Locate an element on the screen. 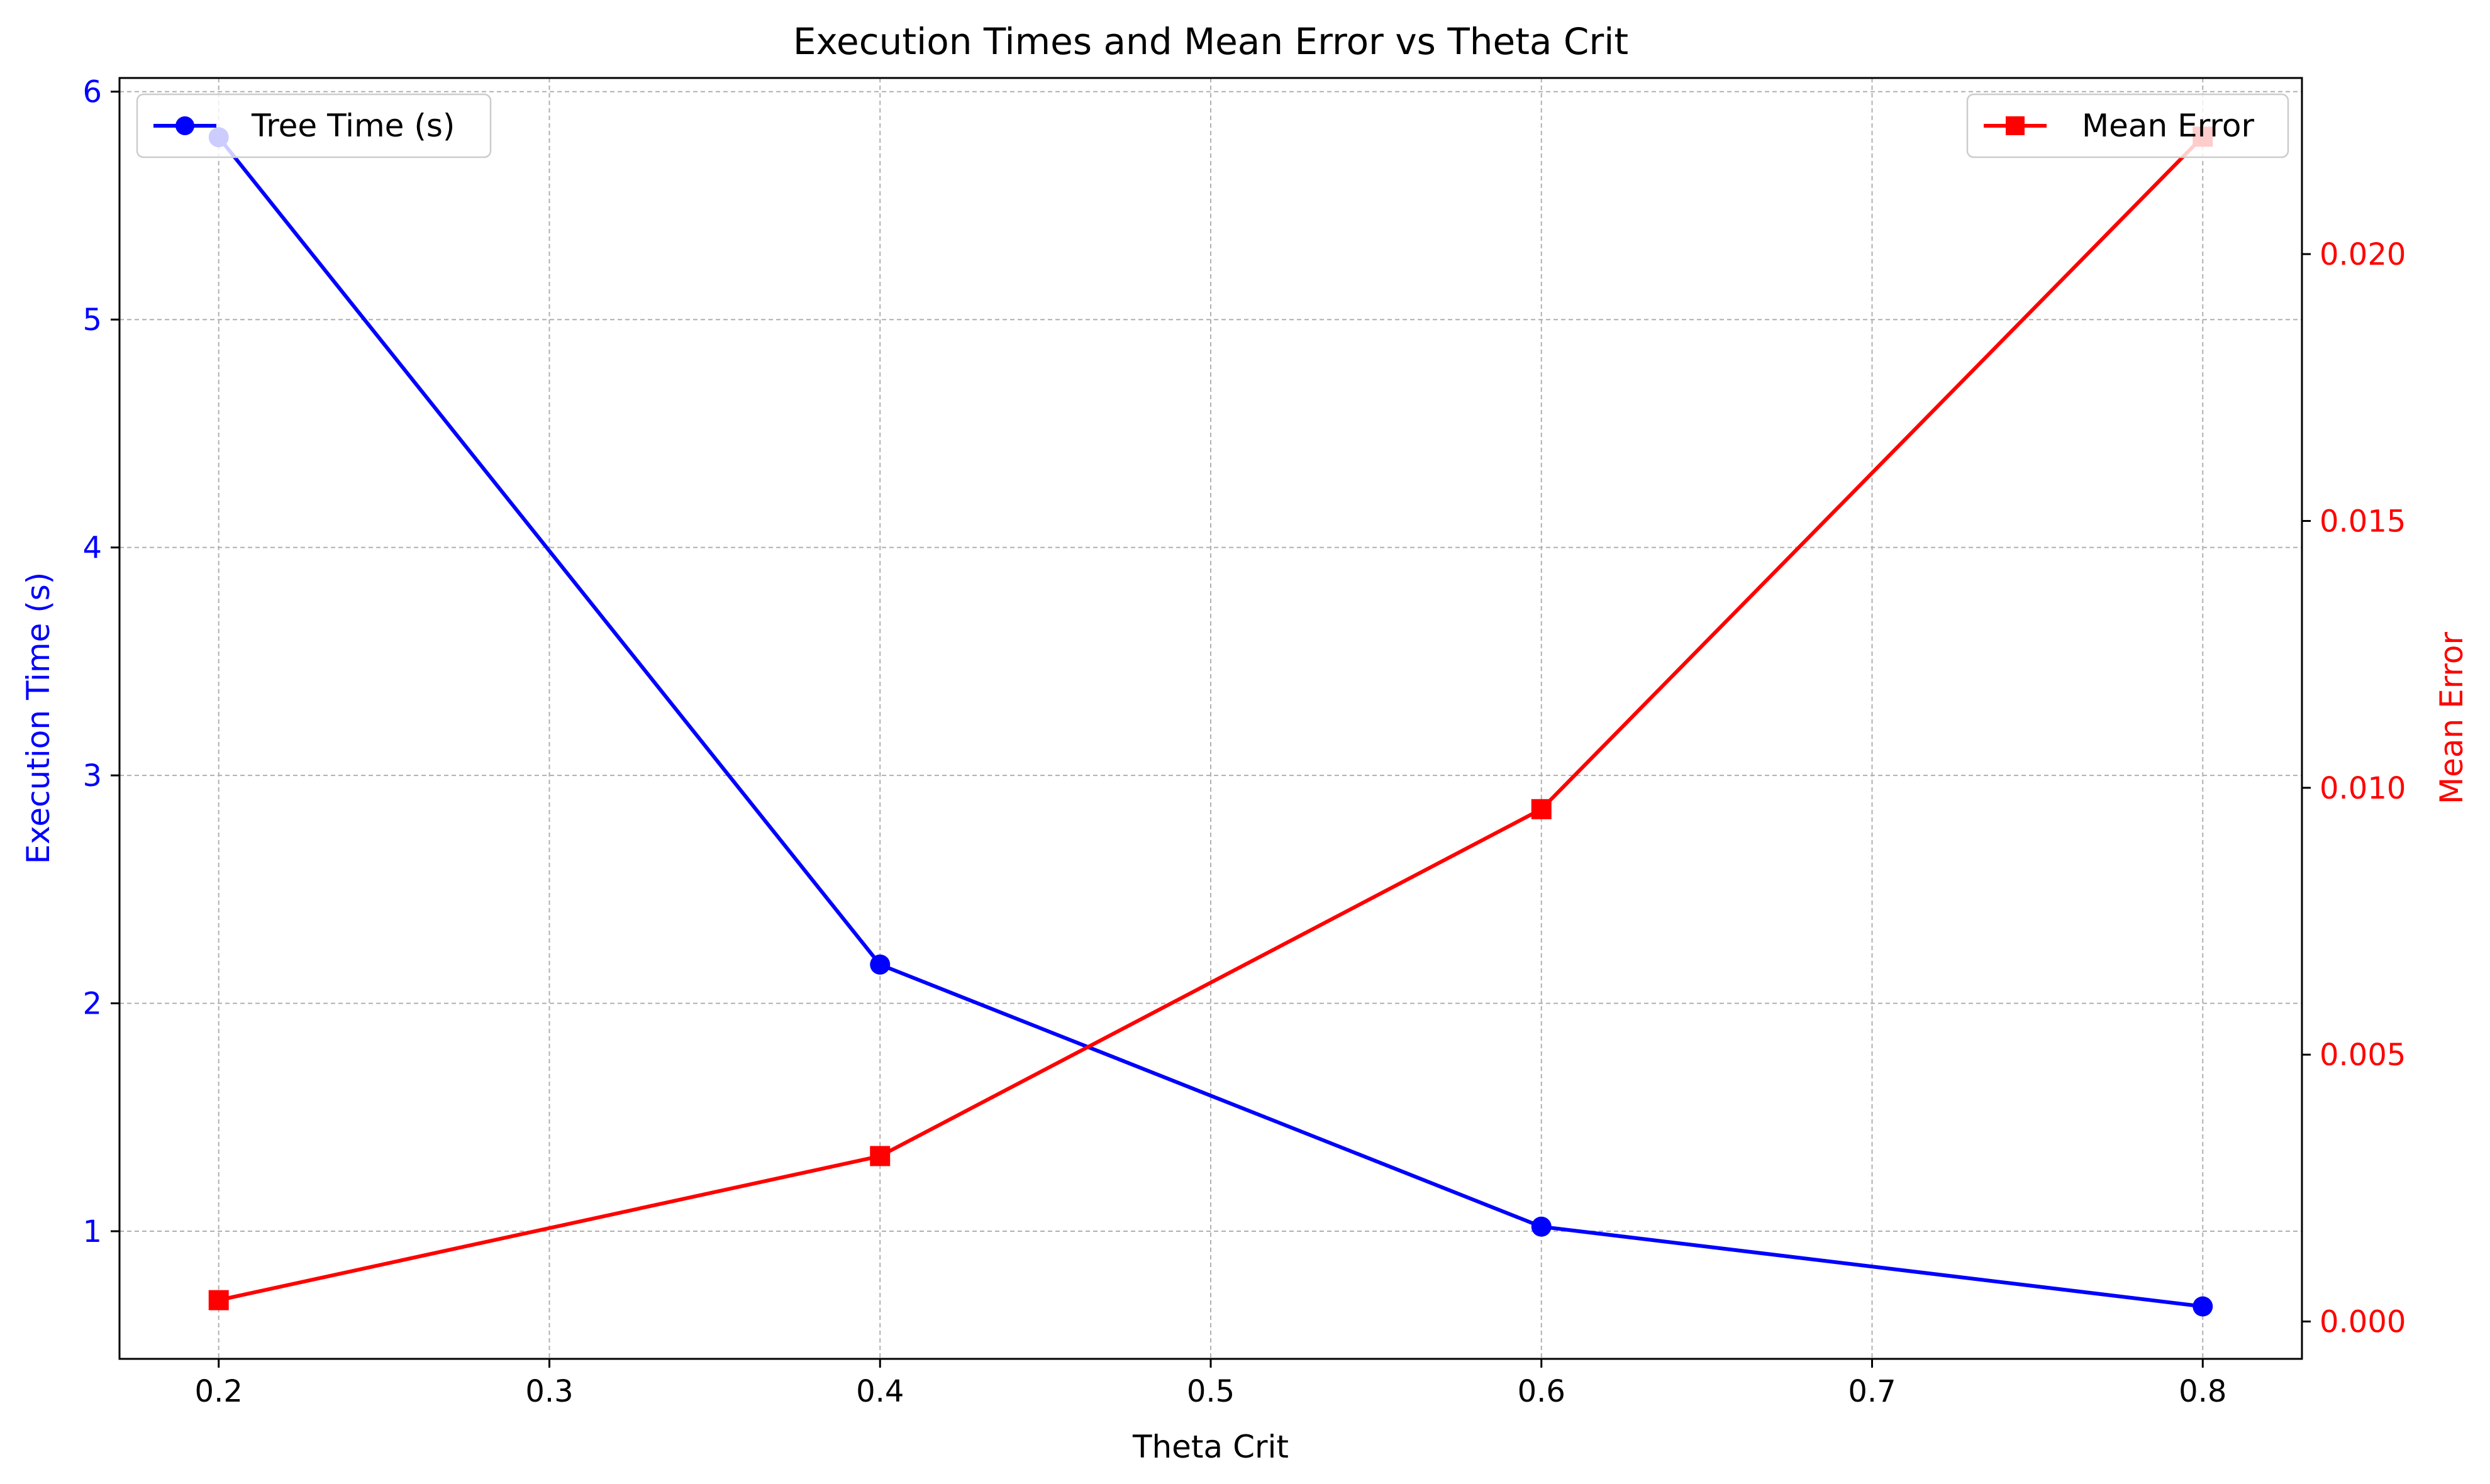  x-tick-label: 0.7 is located at coordinates (1872, 1391).